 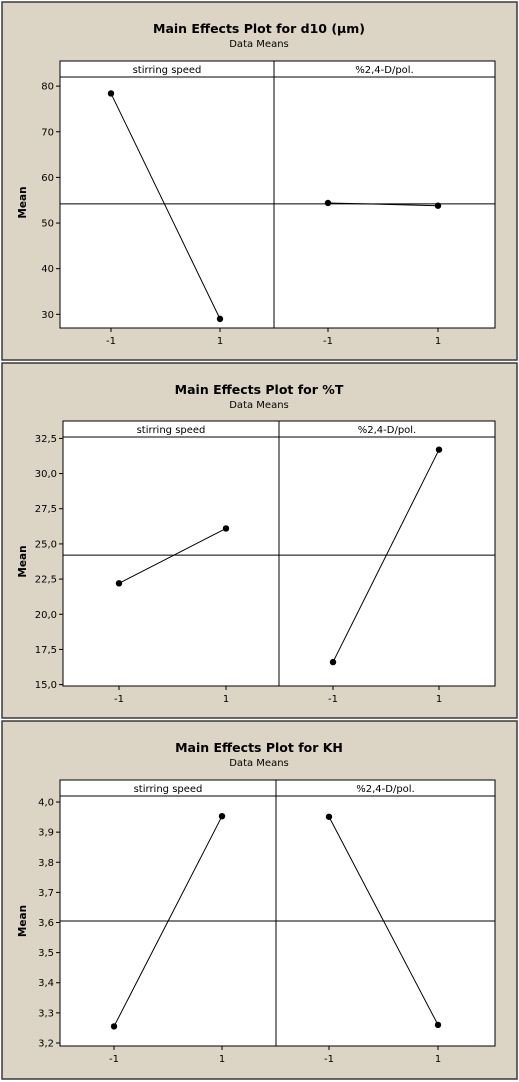 I want to click on y-tick-label: 17,5, so click(x=46, y=650).